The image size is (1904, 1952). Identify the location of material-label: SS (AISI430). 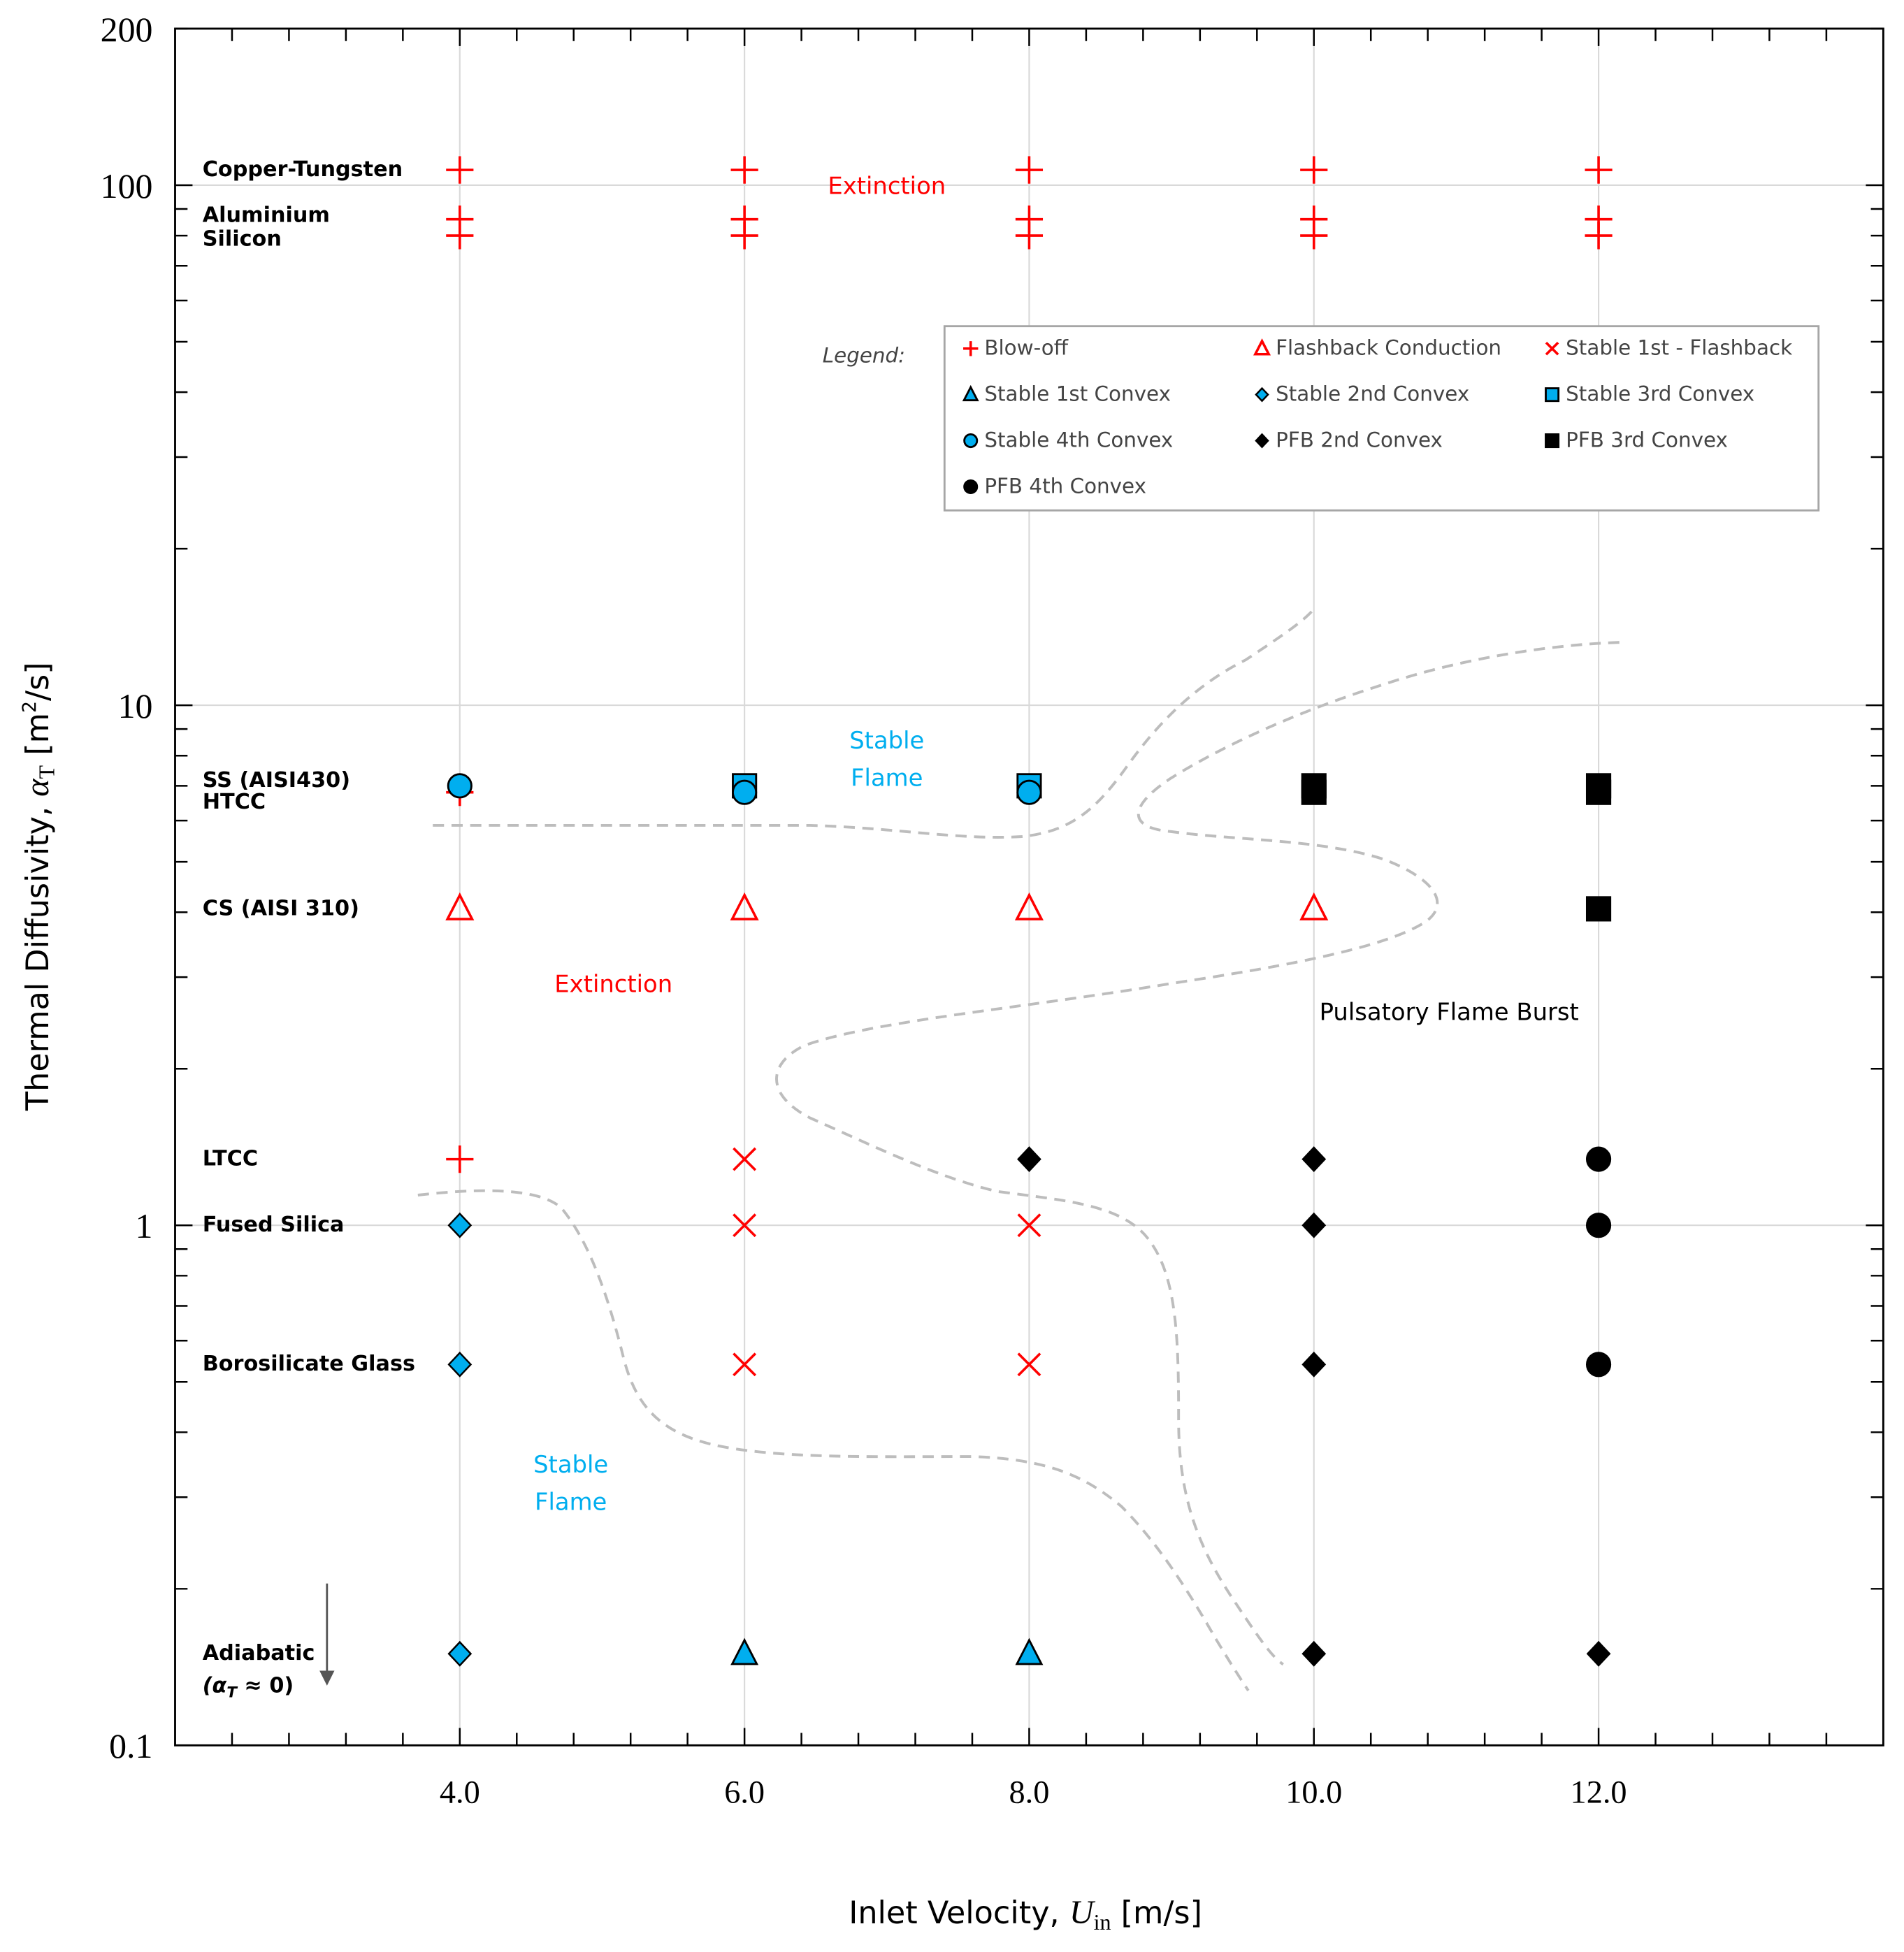
(276, 780).